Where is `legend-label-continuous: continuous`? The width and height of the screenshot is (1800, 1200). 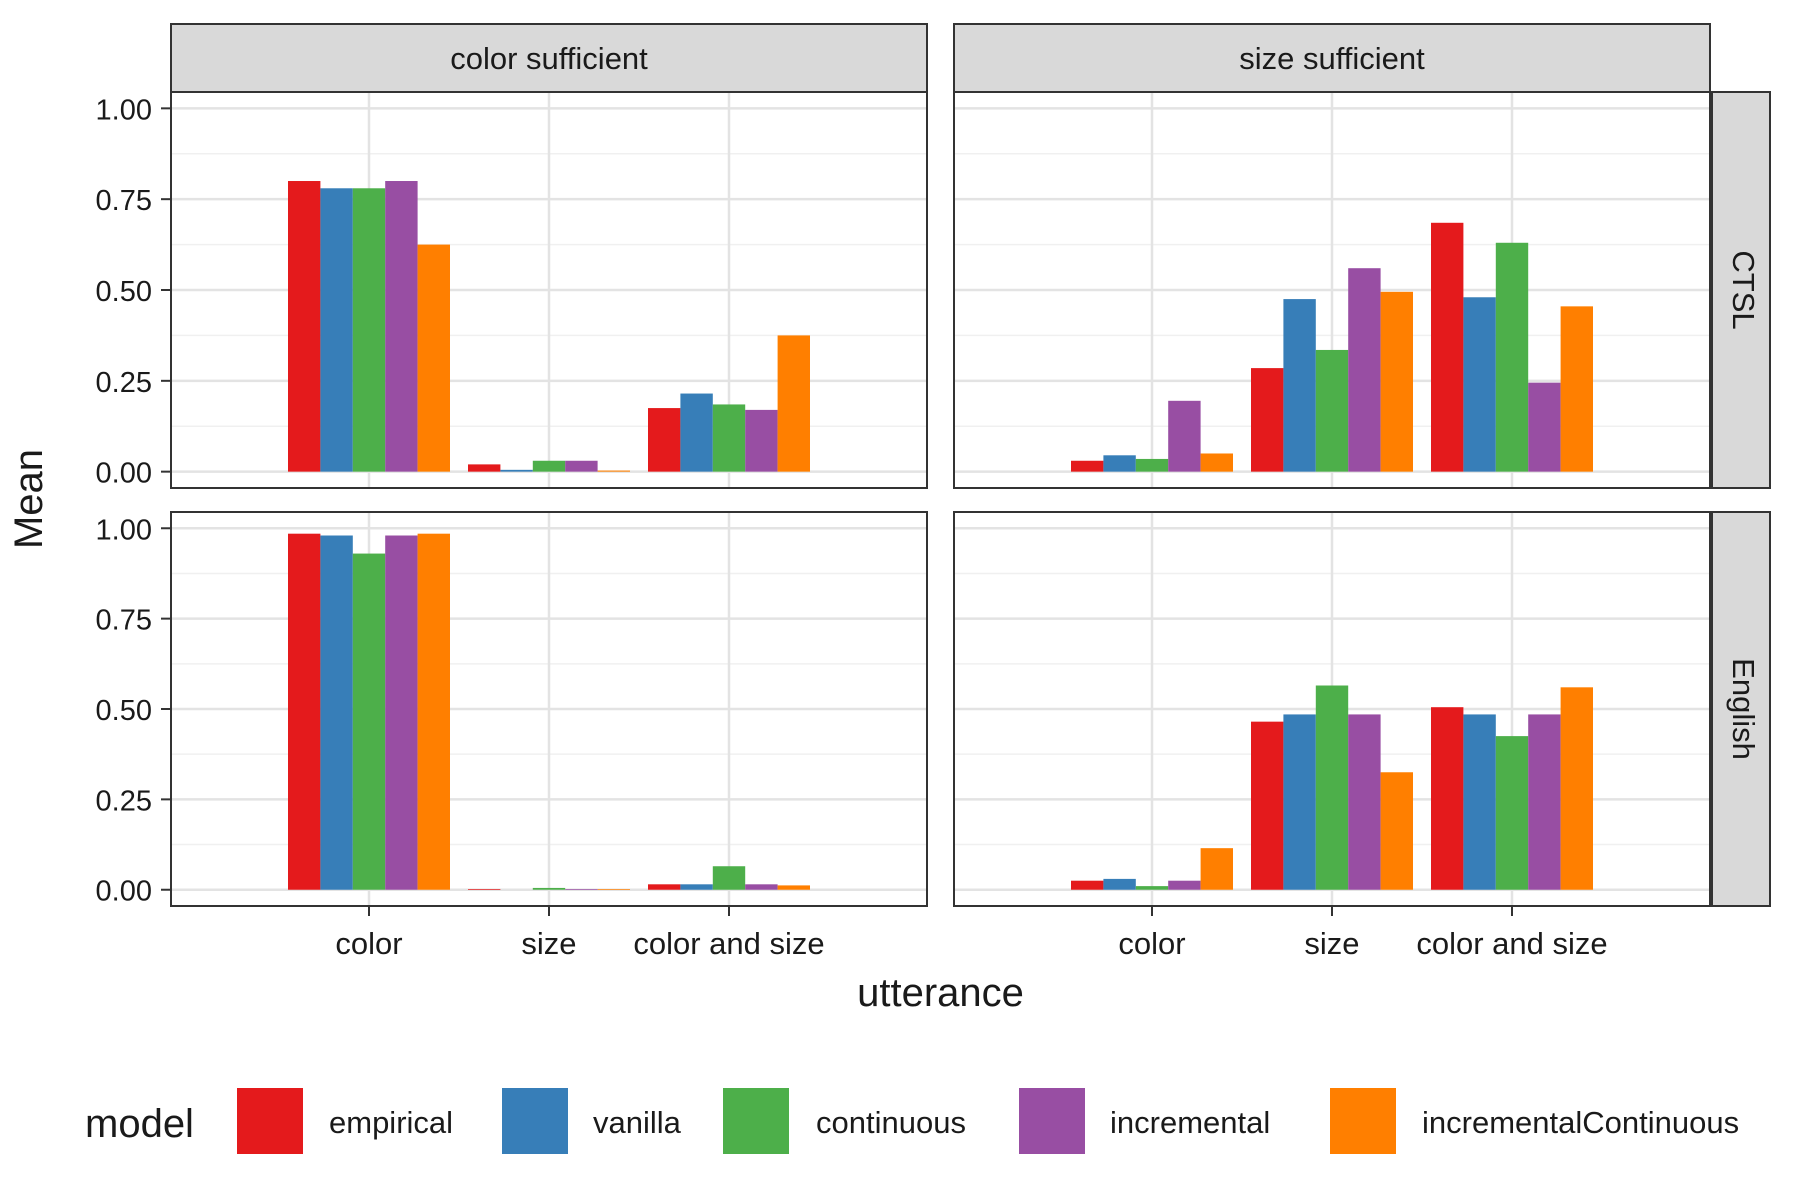 legend-label-continuous: continuous is located at coordinates (891, 1122).